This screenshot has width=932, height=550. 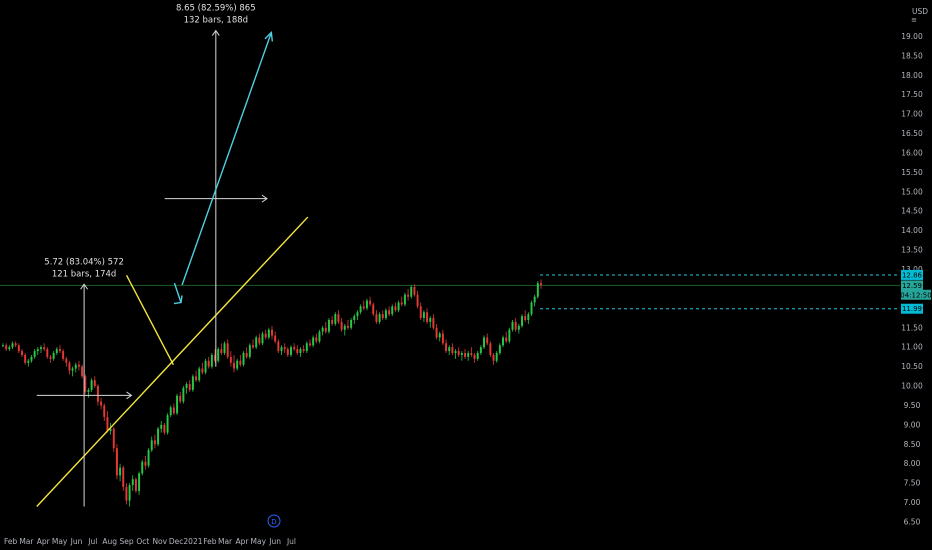 What do you see at coordinates (274, 541) in the screenshot?
I see `x-tick-label: Jun` at bounding box center [274, 541].